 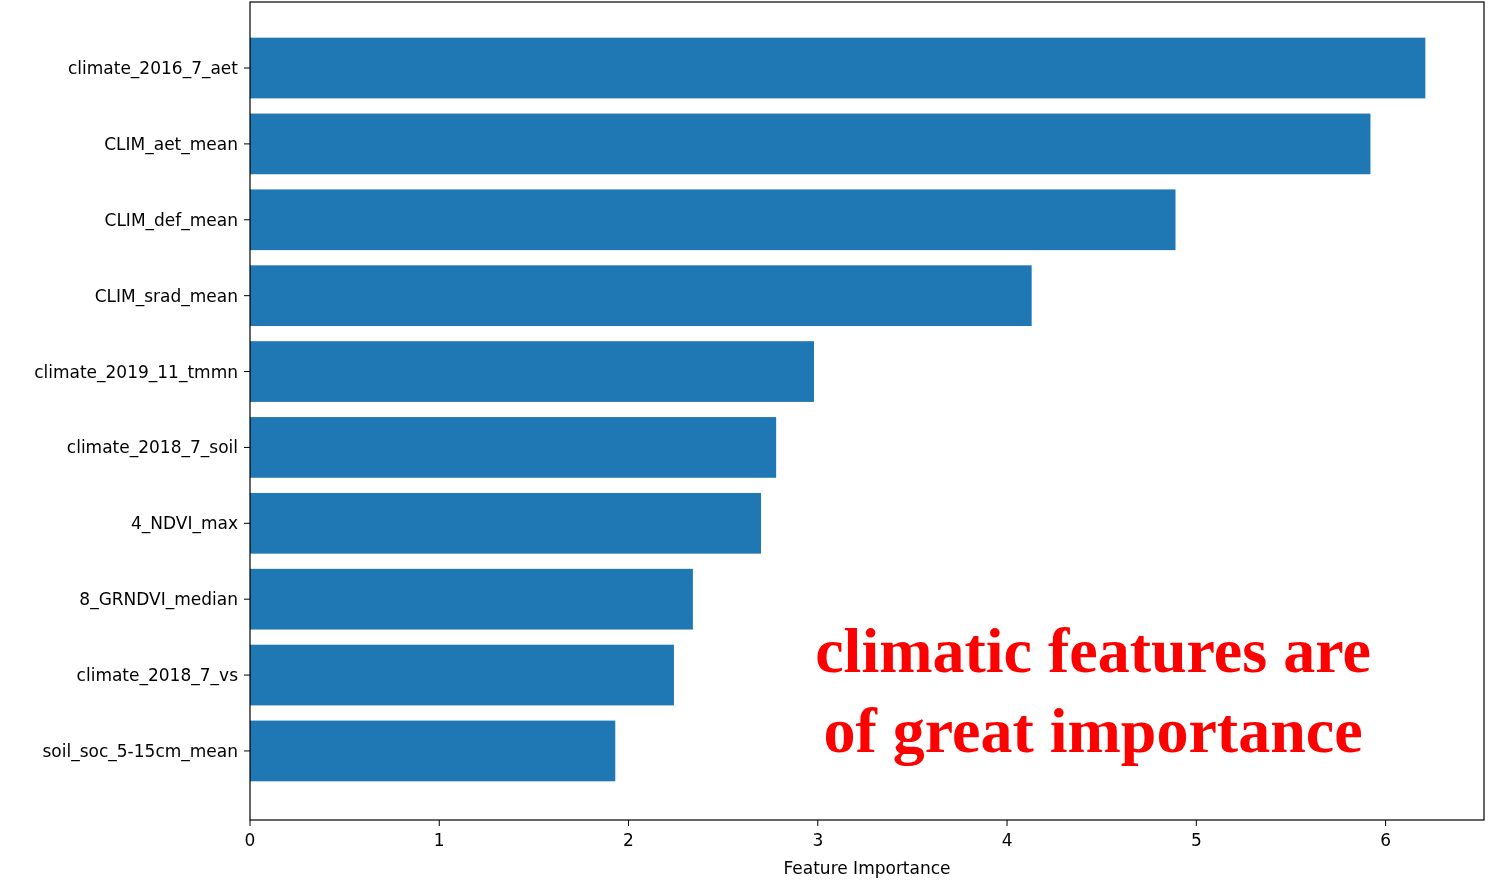 I want to click on y-tick-label: CLIM_srad_mean, so click(x=166, y=296).